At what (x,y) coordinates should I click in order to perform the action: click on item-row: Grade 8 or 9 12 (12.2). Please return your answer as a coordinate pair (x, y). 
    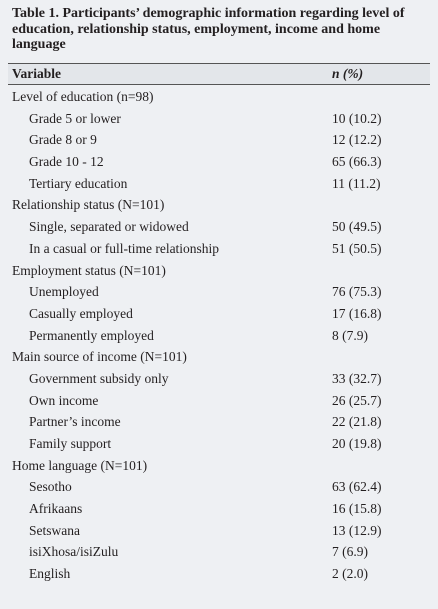
    Looking at the image, I should click on (219, 140).